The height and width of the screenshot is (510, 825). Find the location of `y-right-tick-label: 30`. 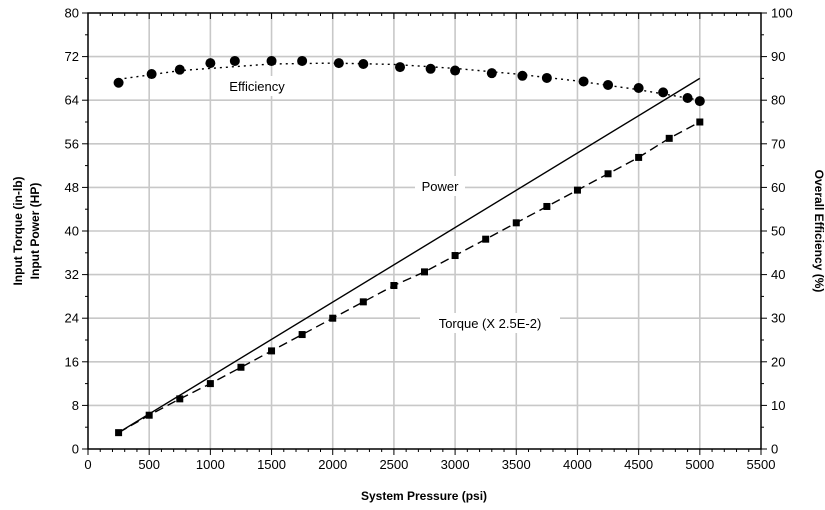

y-right-tick-label: 30 is located at coordinates (778, 318).